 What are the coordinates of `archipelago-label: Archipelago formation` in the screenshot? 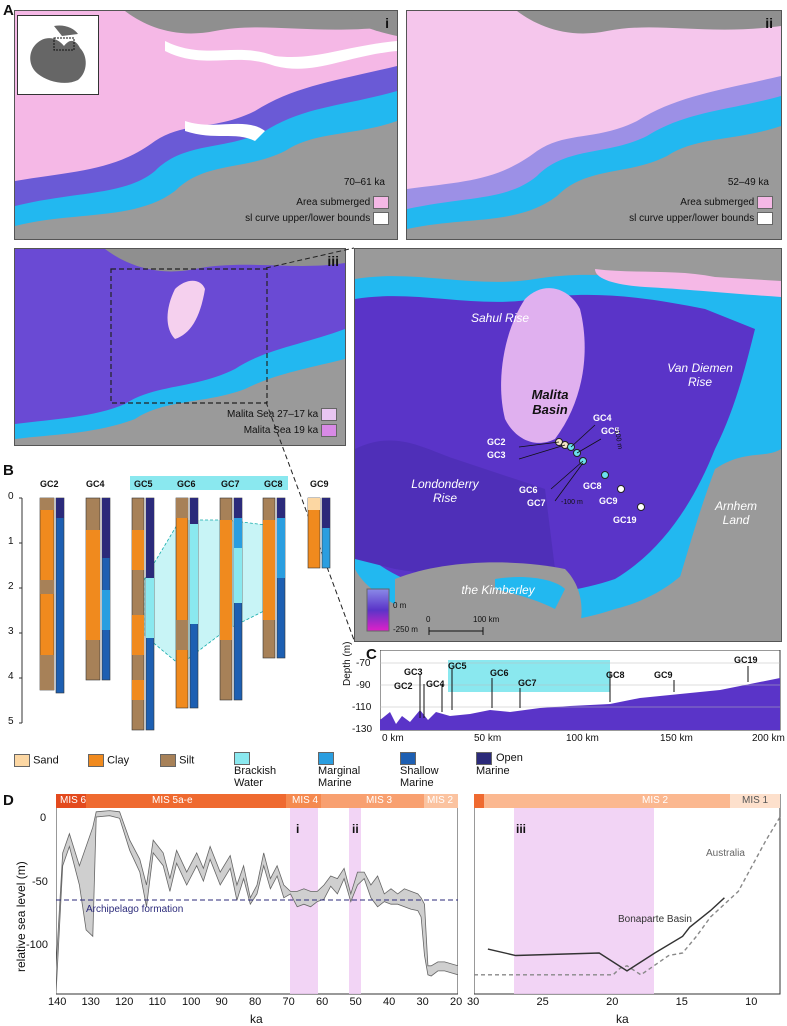 It's located at (135, 909).